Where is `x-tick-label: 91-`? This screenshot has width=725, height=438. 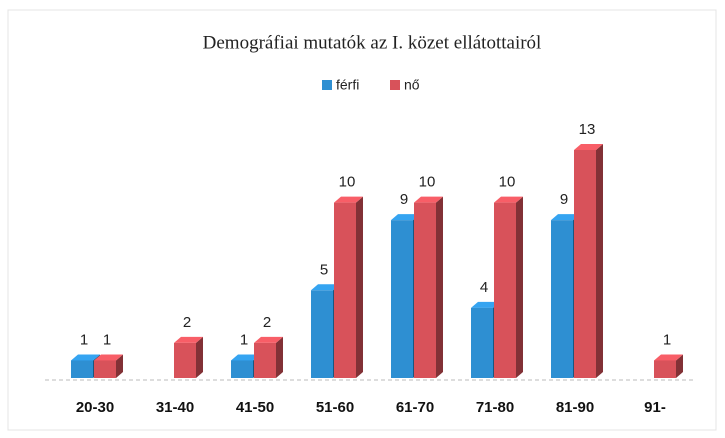
x-tick-label: 91- is located at coordinates (655, 407).